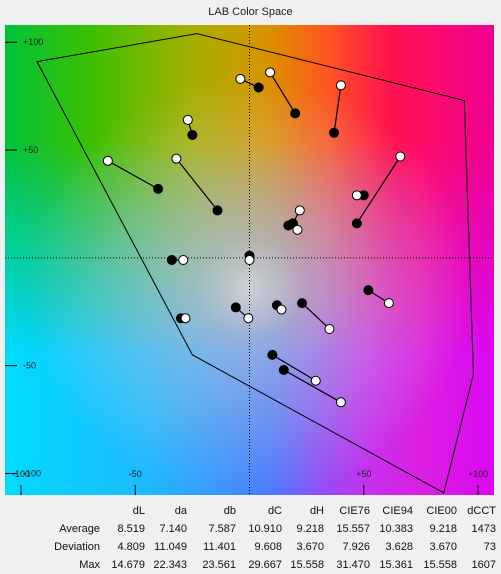 The width and height of the screenshot is (501, 574). What do you see at coordinates (170, 565) in the screenshot?
I see `stats-cell: 22.343` at bounding box center [170, 565].